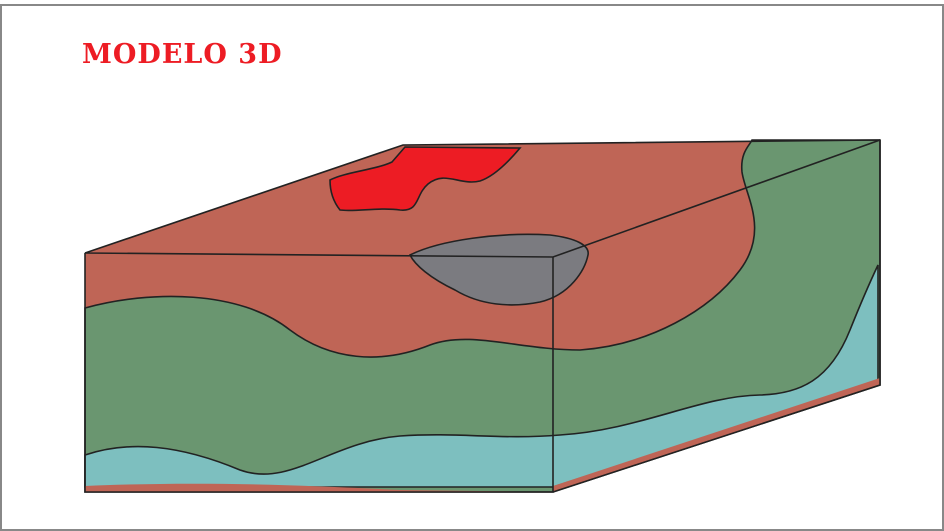 The image size is (944, 531). What do you see at coordinates (425, 179) in the screenshot?
I see `red-body` at bounding box center [425, 179].